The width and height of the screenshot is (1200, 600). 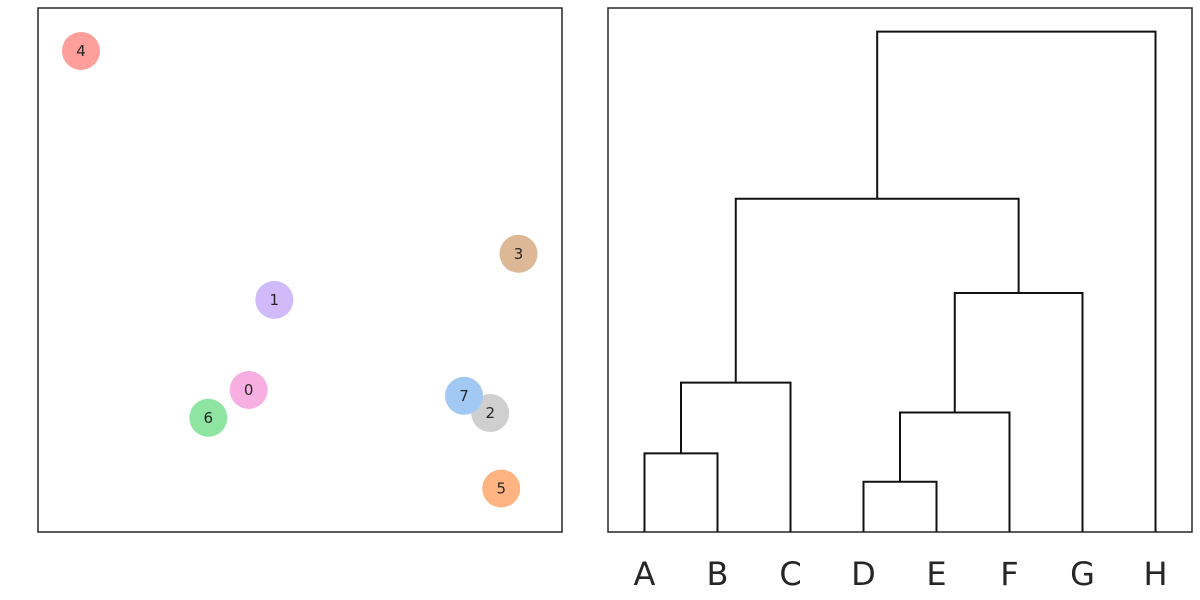 What do you see at coordinates (490, 413) in the screenshot?
I see `scatter-point-label: 2` at bounding box center [490, 413].